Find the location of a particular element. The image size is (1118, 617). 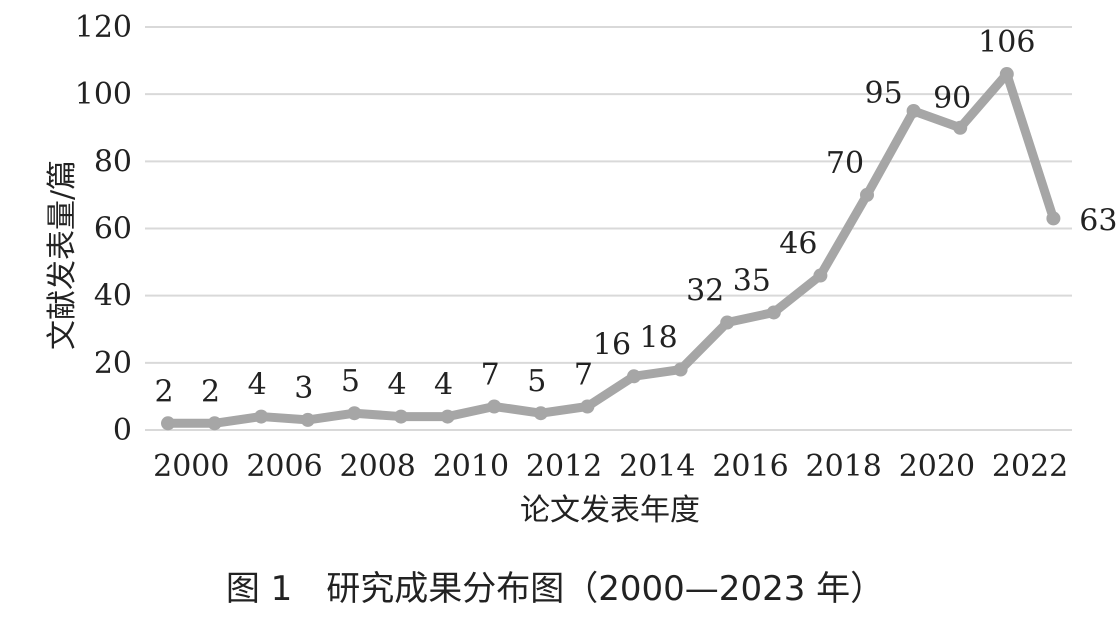

y-tick-label: 80 is located at coordinates (113, 161).